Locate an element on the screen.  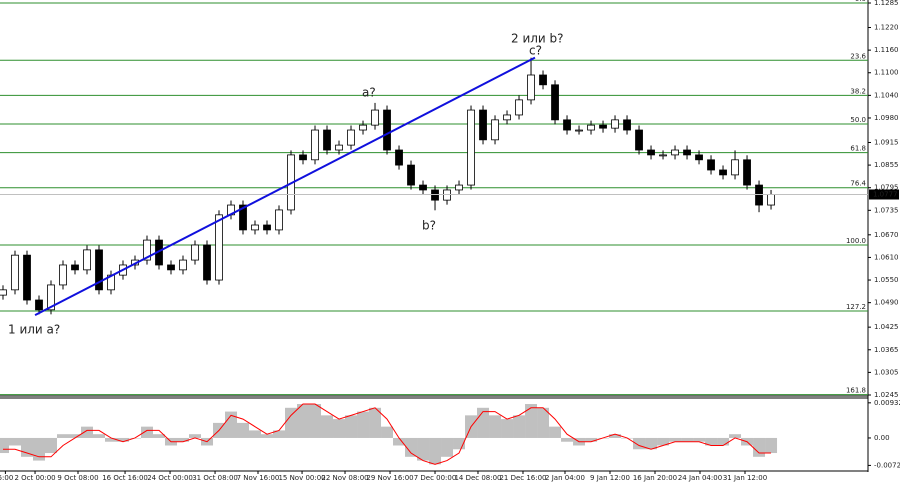
osc-signal-line is located at coordinates (387, 434).